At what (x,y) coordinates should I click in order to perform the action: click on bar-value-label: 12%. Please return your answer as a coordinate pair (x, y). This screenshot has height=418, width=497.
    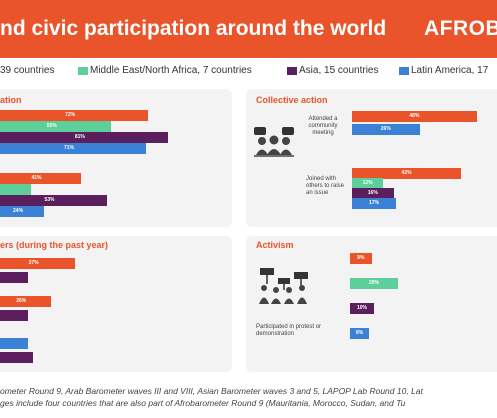
    Looking at the image, I should click on (367, 183).